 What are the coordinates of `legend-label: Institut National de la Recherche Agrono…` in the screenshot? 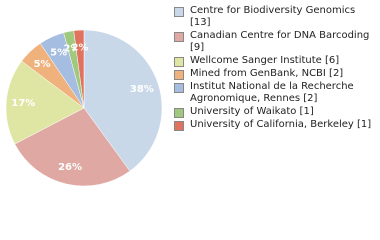 It's located at (272, 92).